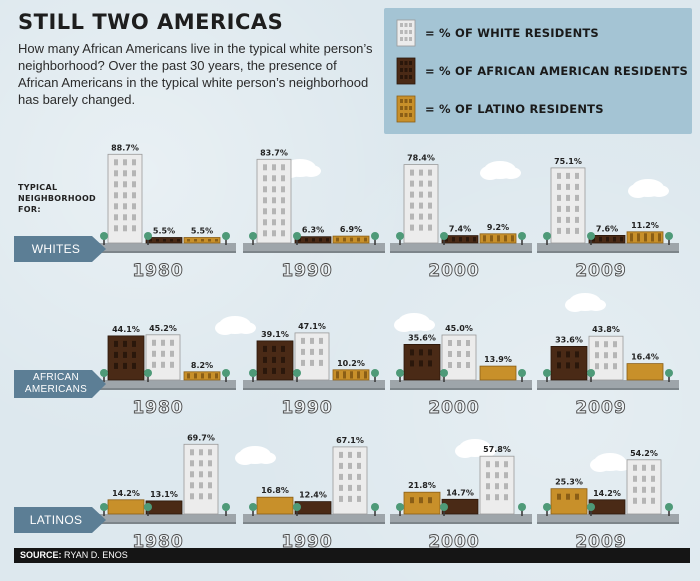  I want to click on bar-value-label: 35.6%, so click(422, 337).